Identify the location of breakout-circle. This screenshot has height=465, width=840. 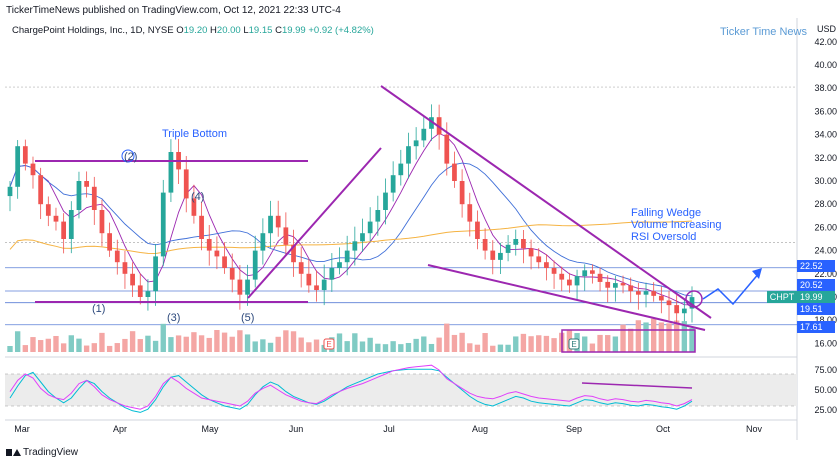
(694, 299).